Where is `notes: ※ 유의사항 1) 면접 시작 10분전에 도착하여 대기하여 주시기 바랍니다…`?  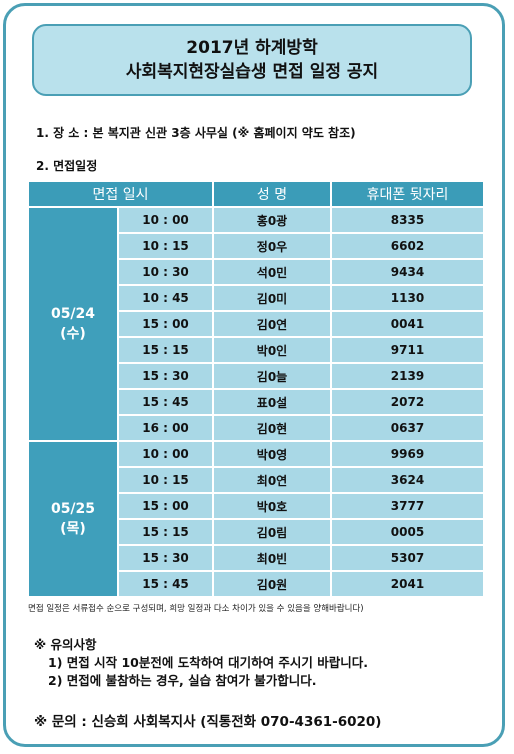
notes: ※ 유의사항 1) 면접 시작 10분전에 도착하여 대기하여 주시기 바랍니다… is located at coordinates (201, 663).